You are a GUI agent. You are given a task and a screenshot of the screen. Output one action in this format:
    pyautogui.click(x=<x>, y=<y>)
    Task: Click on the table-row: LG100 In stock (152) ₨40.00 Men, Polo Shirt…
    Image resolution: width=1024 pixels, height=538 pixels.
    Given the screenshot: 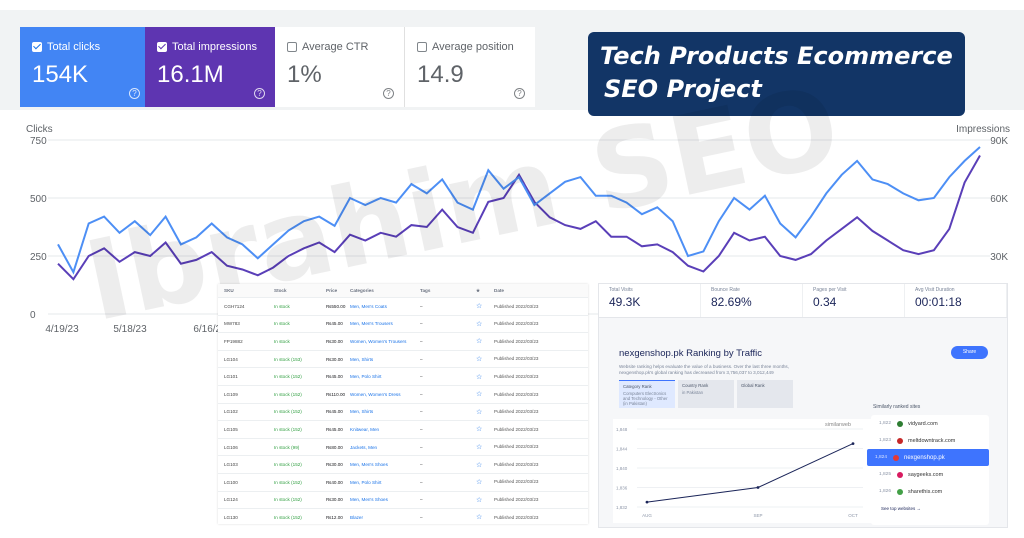 What is the action you would take?
    pyautogui.click(x=403, y=483)
    